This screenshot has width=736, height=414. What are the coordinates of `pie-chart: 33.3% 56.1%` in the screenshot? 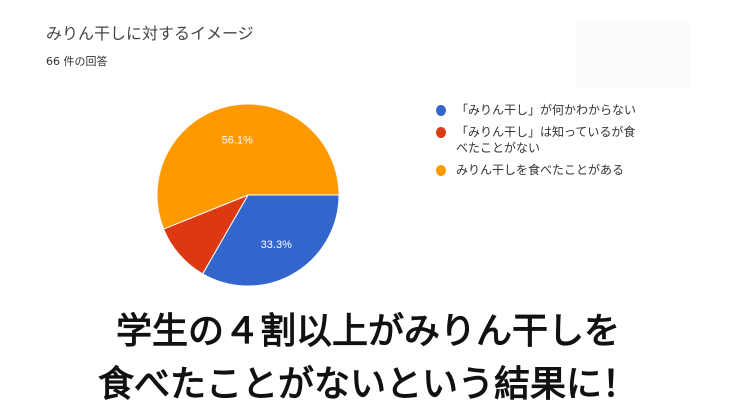 It's located at (248, 195).